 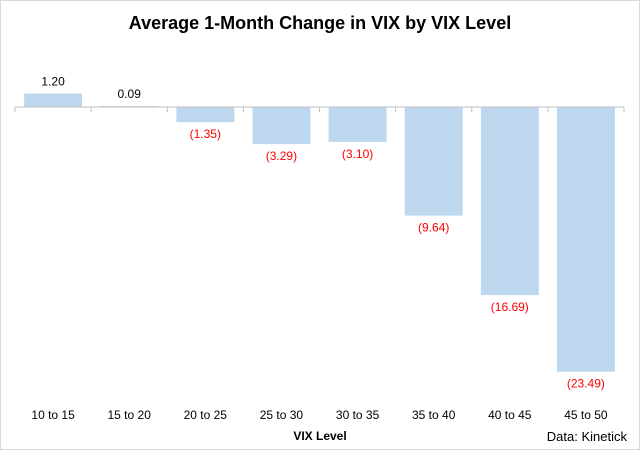 What do you see at coordinates (53, 82) in the screenshot?
I see `data-label: 1.20` at bounding box center [53, 82].